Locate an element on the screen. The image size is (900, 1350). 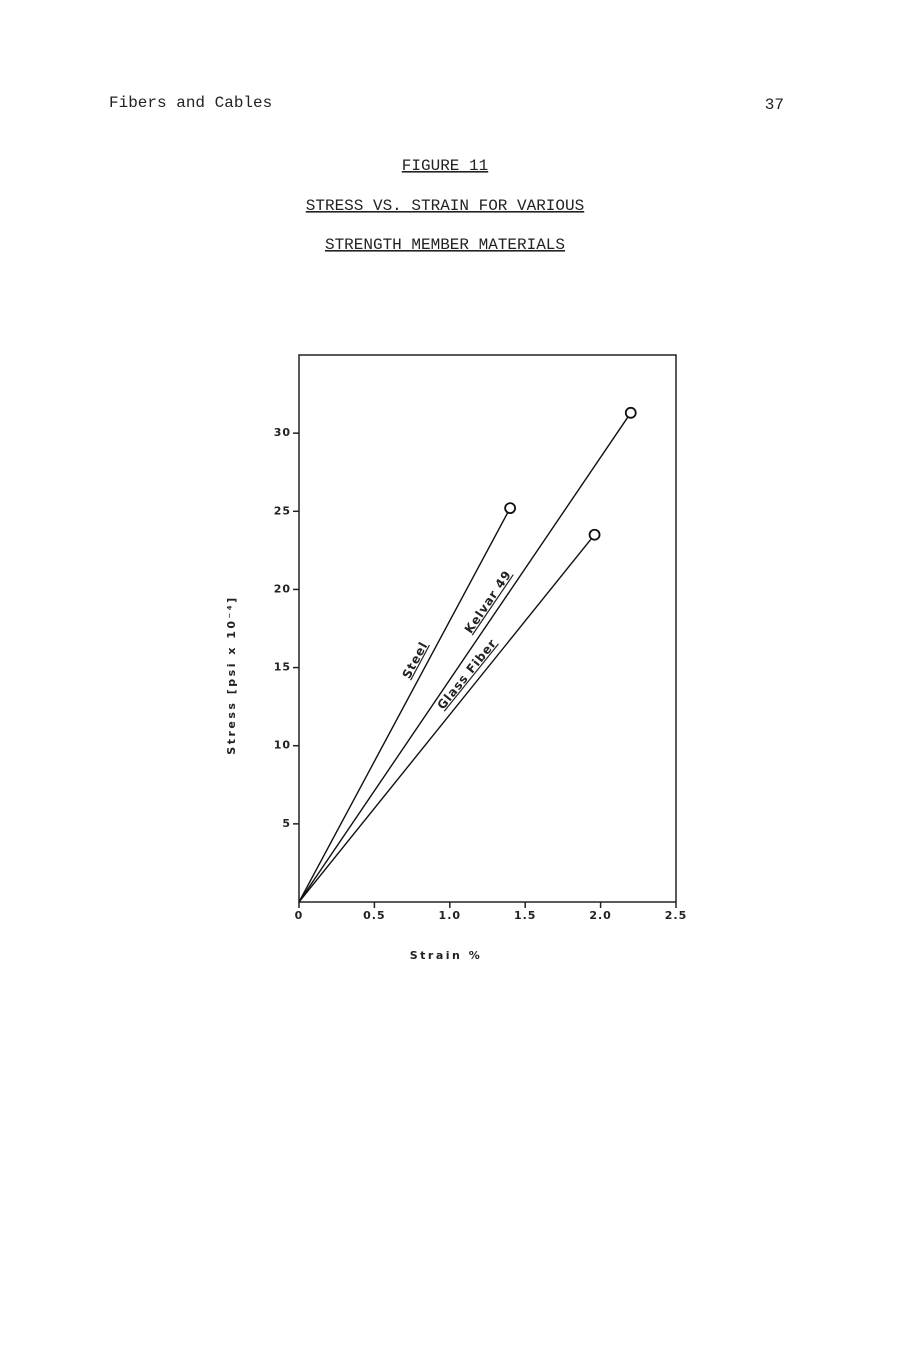
figure-subtitle: STRESS VS. STRAIN FOR VARIOUS is located at coordinates (445, 206).